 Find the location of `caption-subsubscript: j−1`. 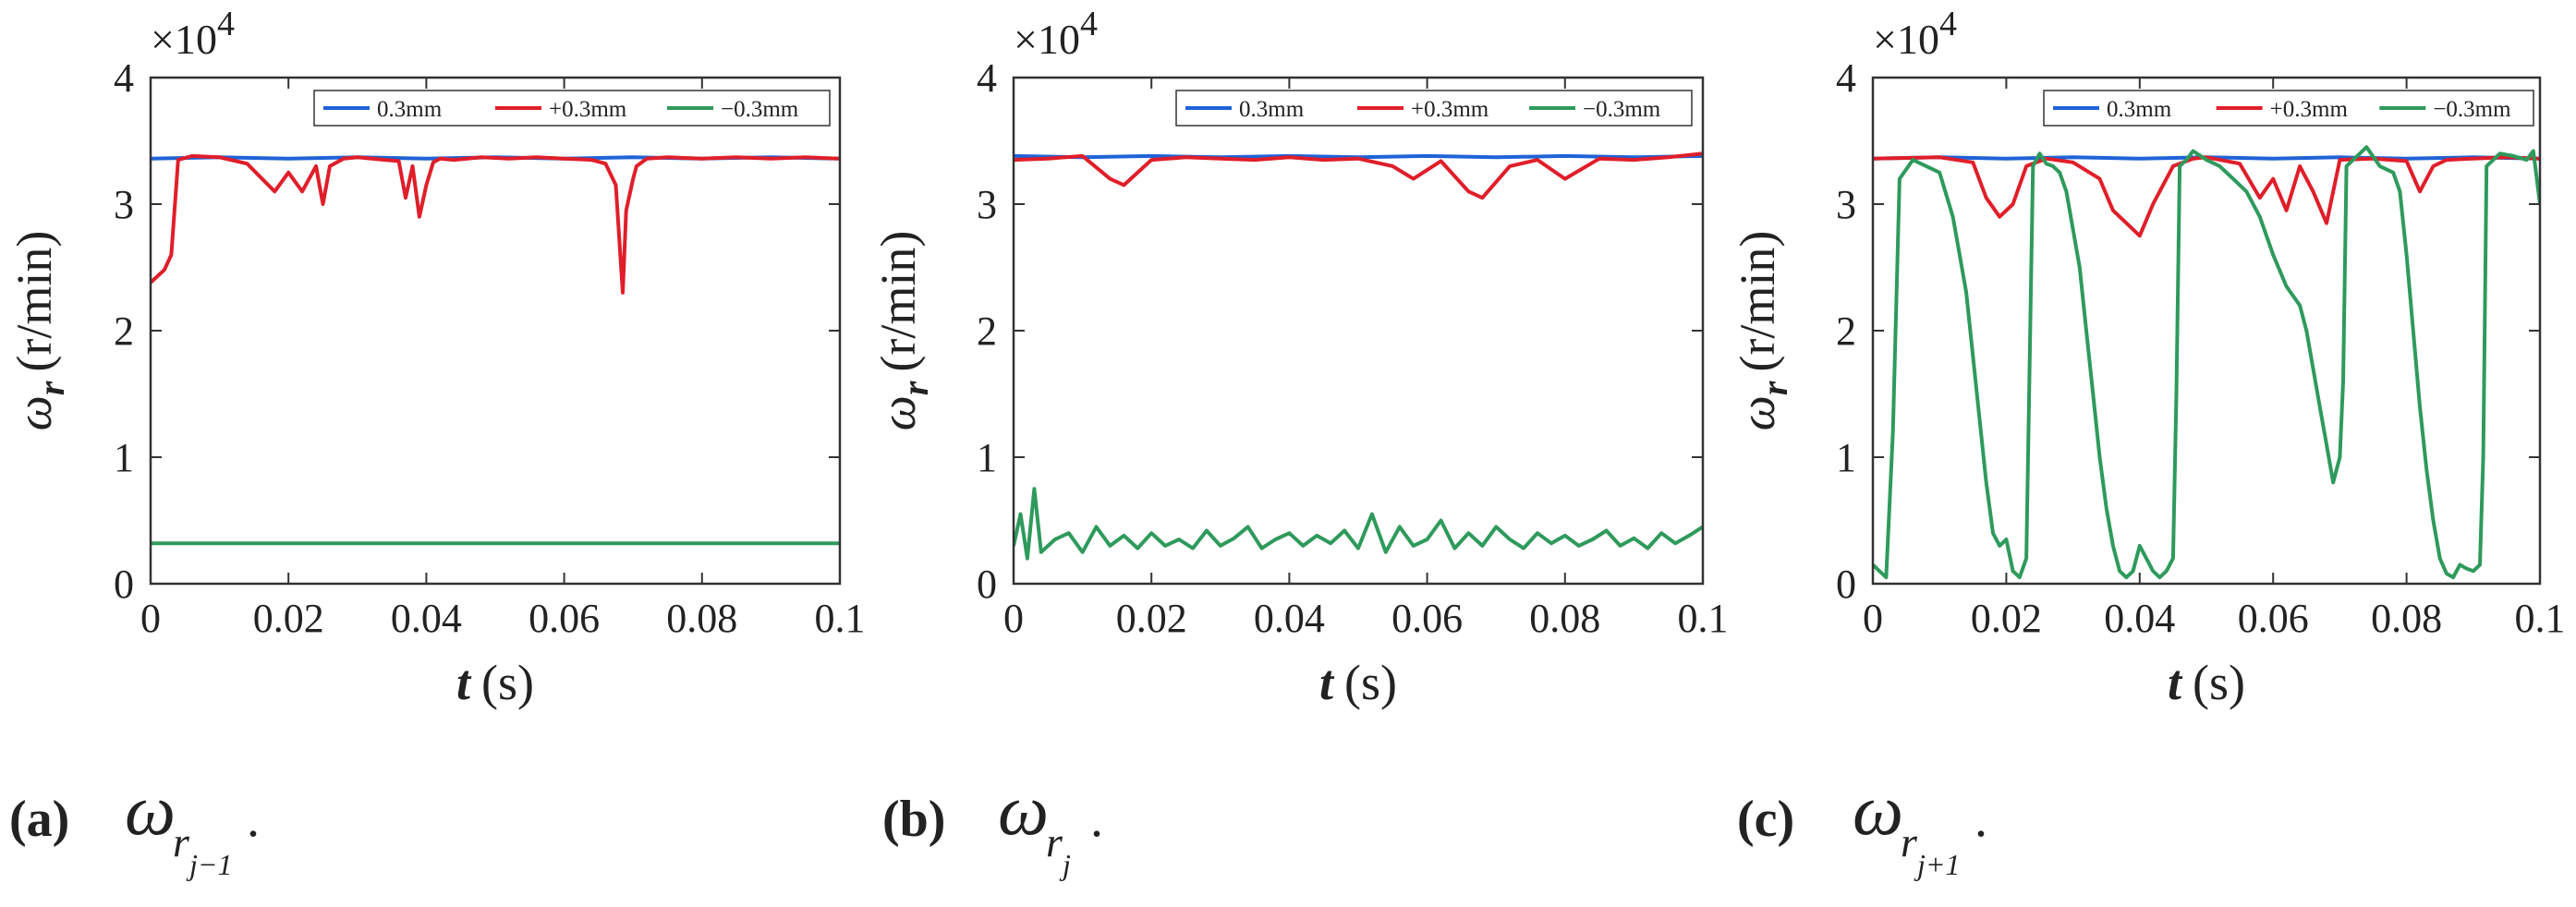

caption-subsubscript: j−1 is located at coordinates (209, 864).